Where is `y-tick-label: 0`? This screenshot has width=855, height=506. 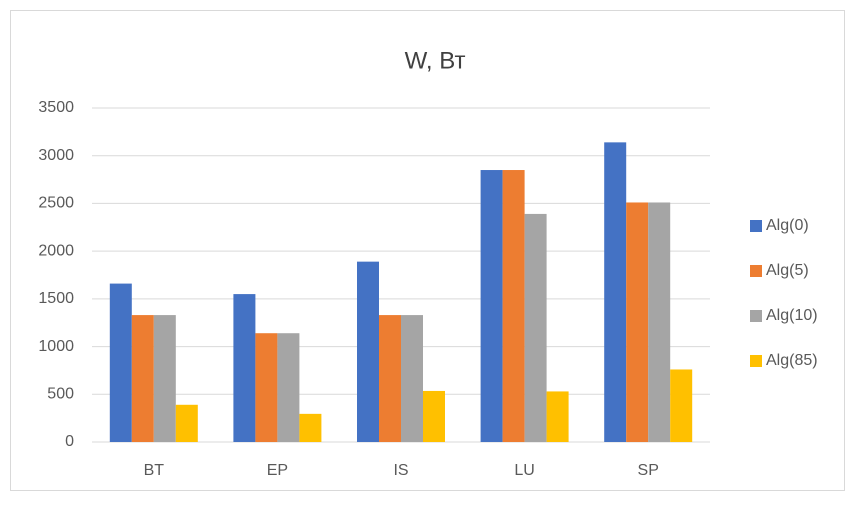 y-tick-label: 0 is located at coordinates (69, 441).